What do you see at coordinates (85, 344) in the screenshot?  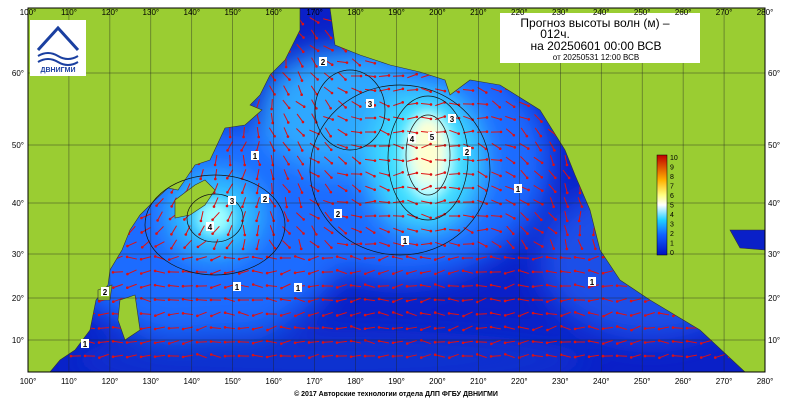 I see `contour-label: 1` at bounding box center [85, 344].